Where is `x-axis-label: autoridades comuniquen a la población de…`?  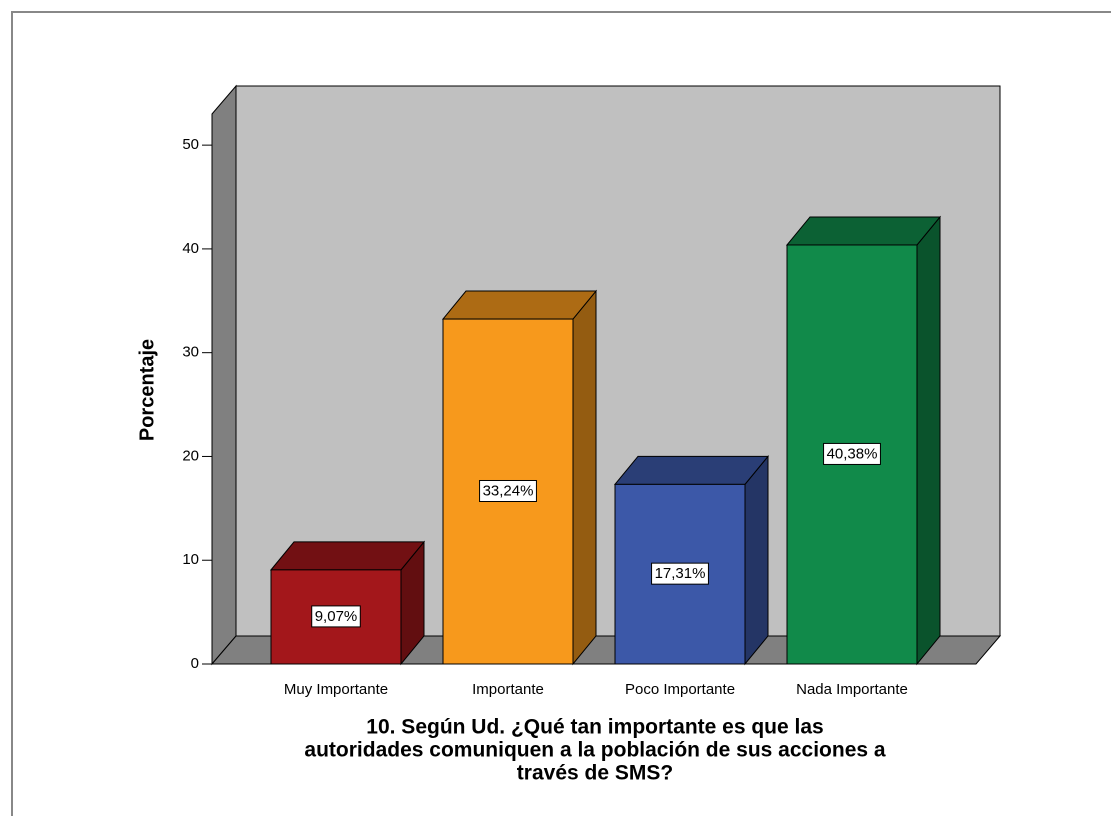 x-axis-label: autoridades comuniquen a la población de… is located at coordinates (594, 750).